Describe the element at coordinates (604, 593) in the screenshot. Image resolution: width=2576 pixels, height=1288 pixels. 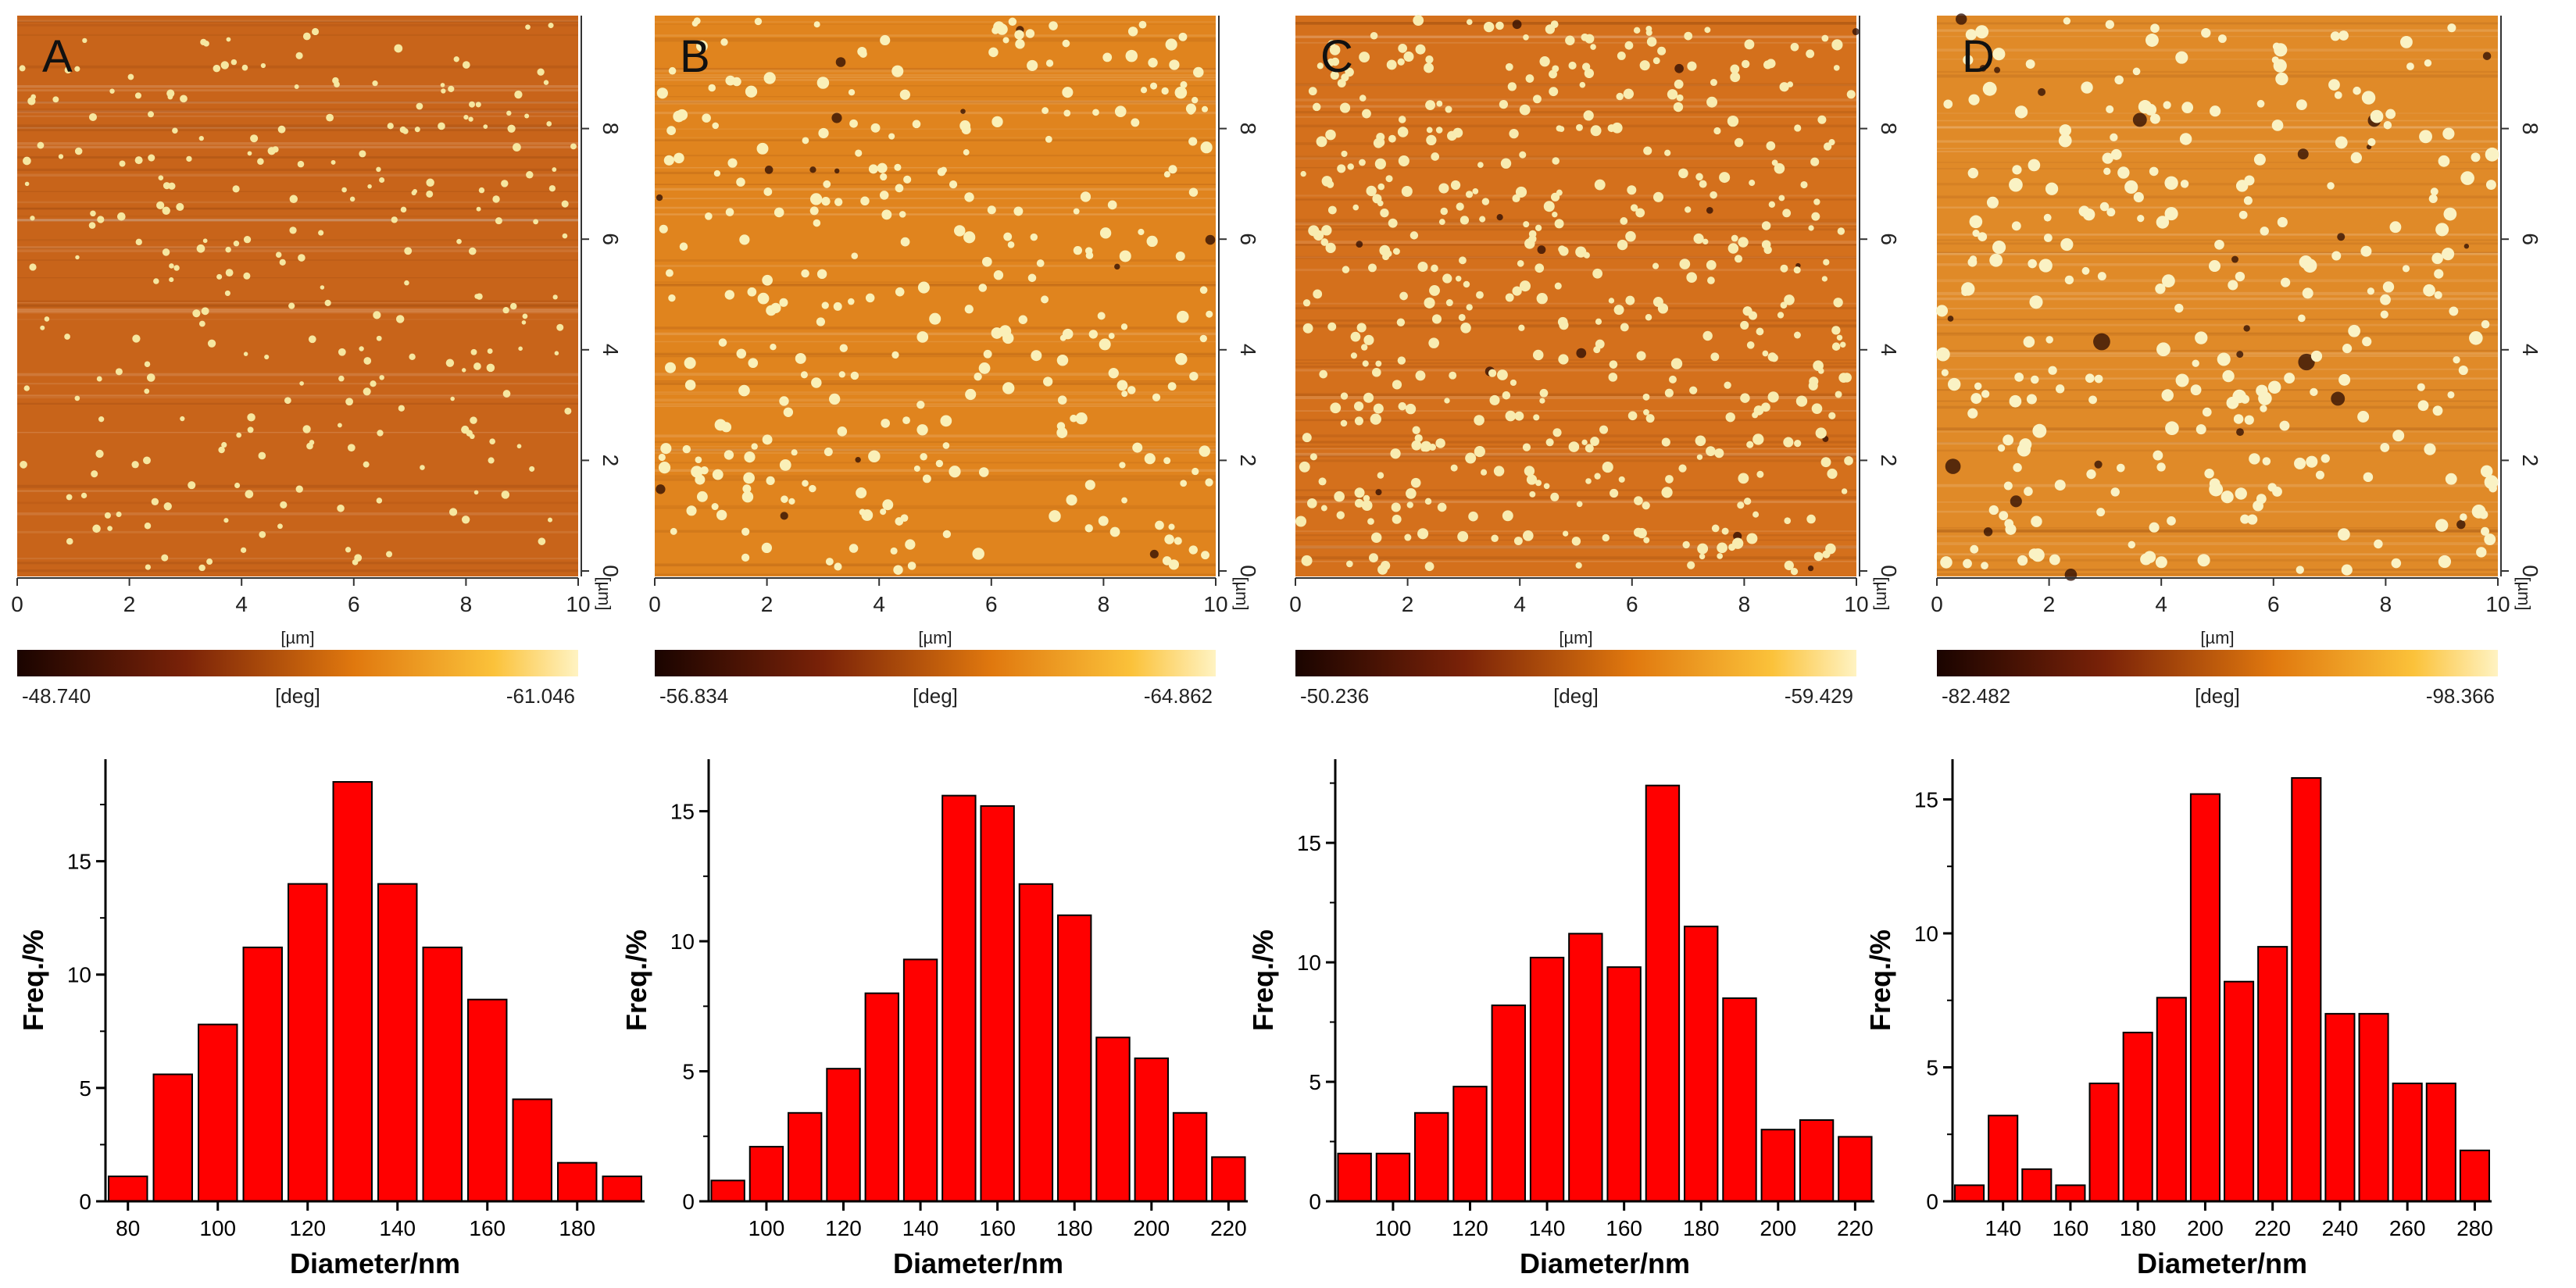
I see `afm-y-unit: [µm]` at that location.